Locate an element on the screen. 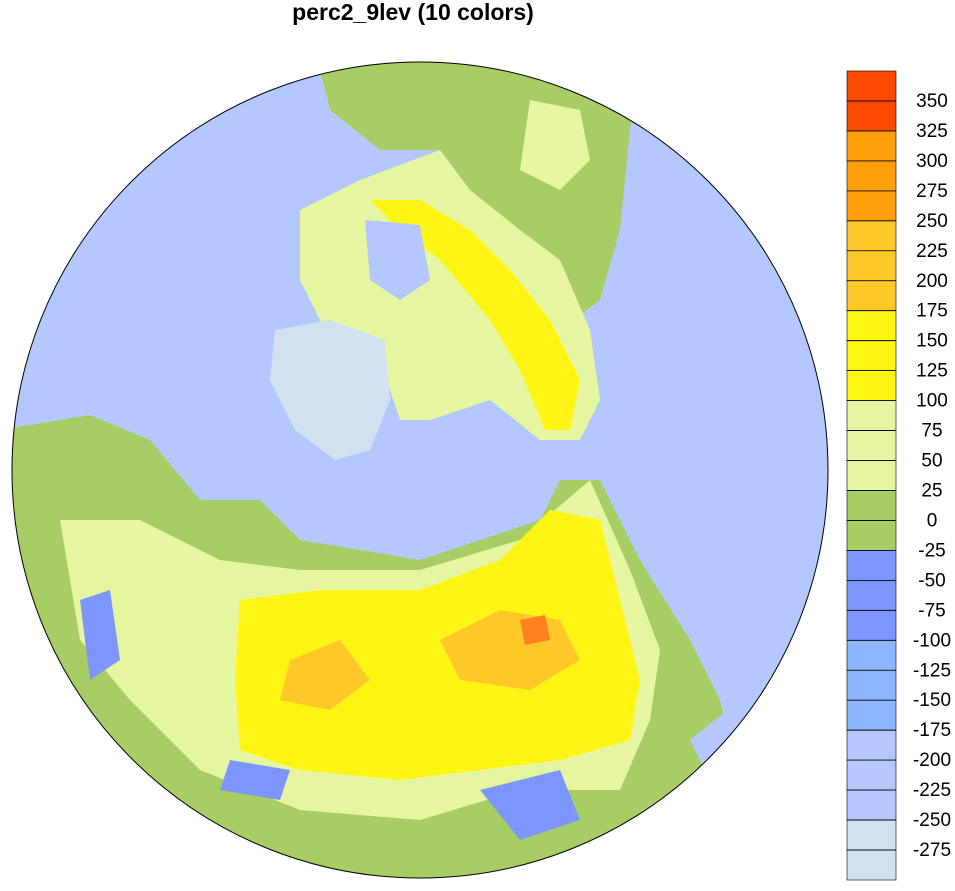  greenland is located at coordinates (330, 390).